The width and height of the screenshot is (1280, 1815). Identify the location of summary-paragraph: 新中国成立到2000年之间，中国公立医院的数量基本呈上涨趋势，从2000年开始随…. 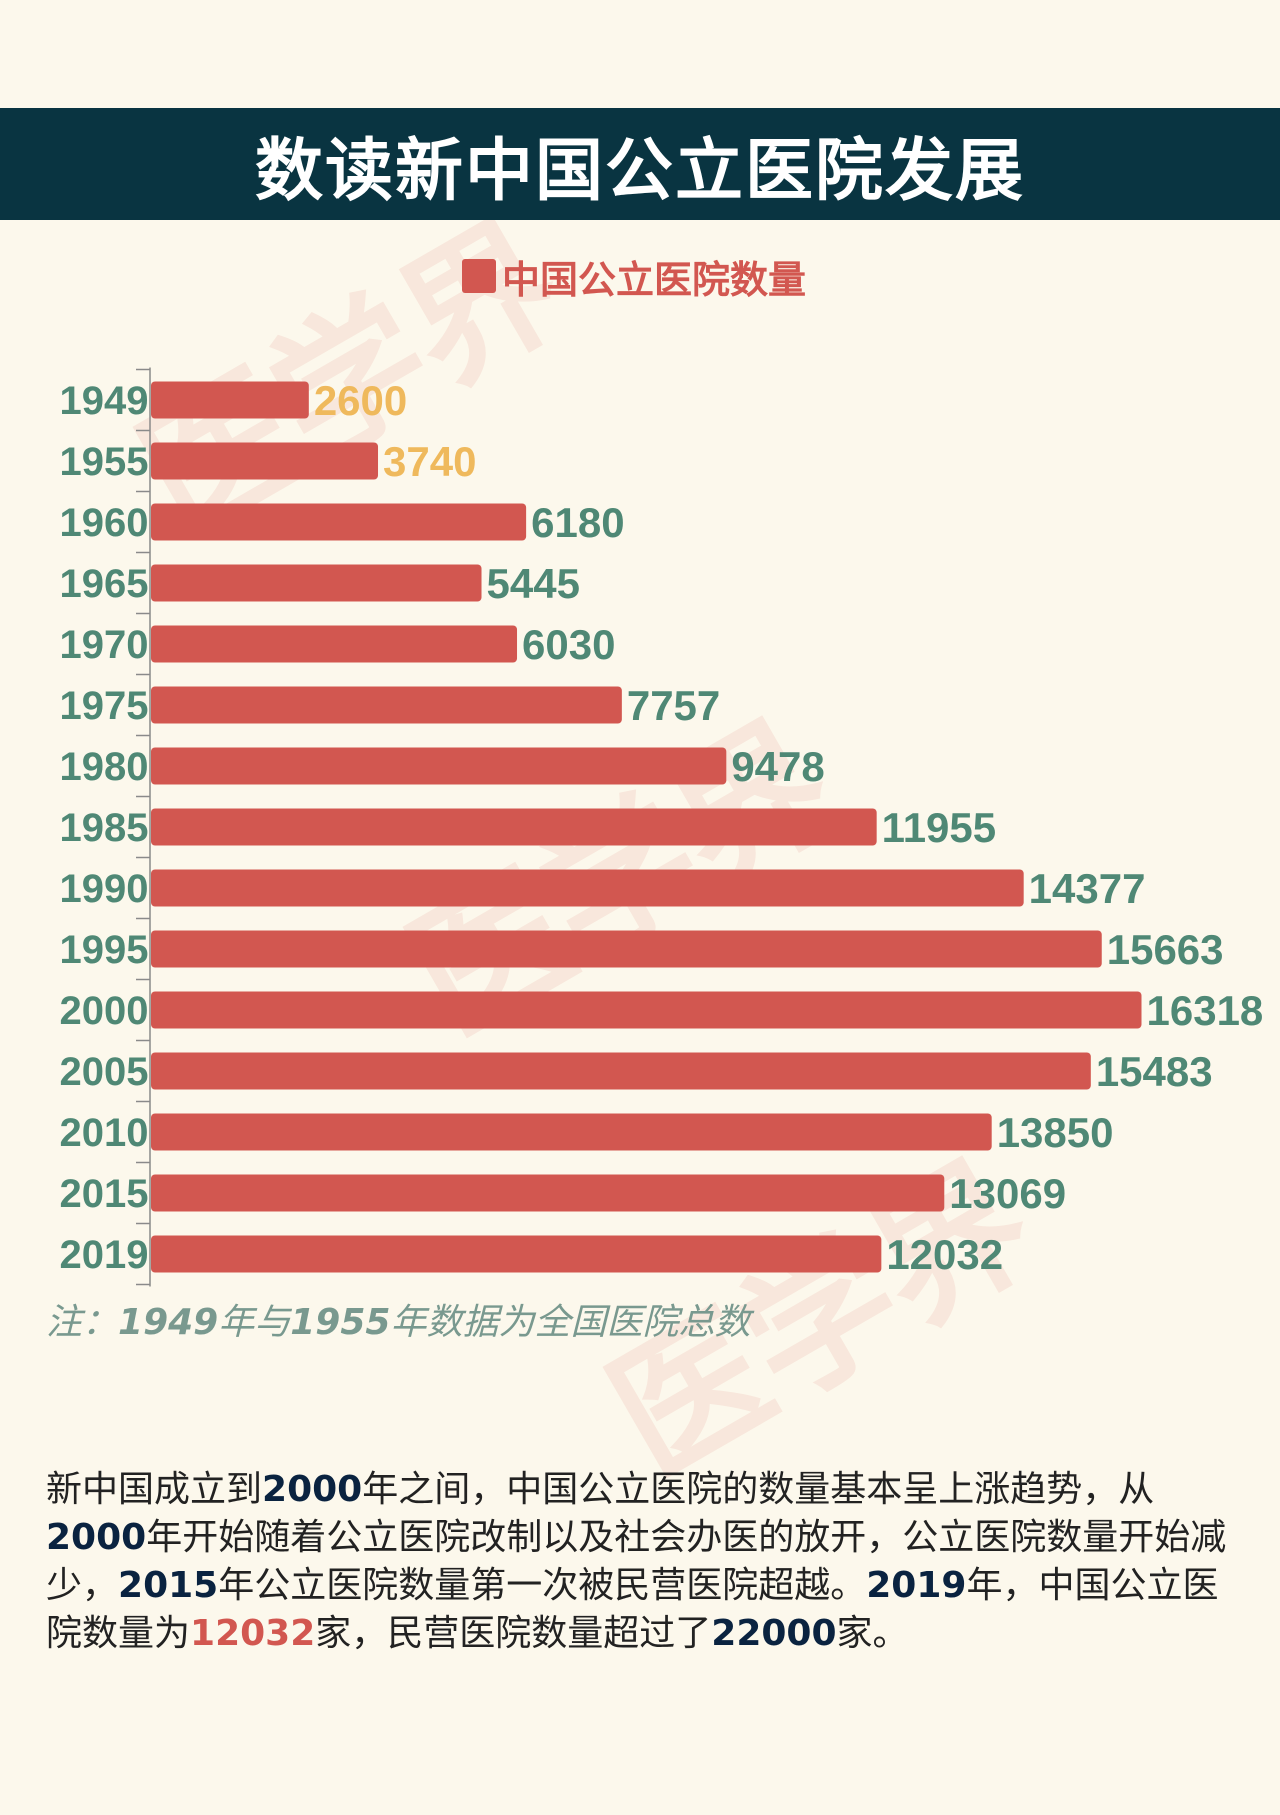
(646, 1562).